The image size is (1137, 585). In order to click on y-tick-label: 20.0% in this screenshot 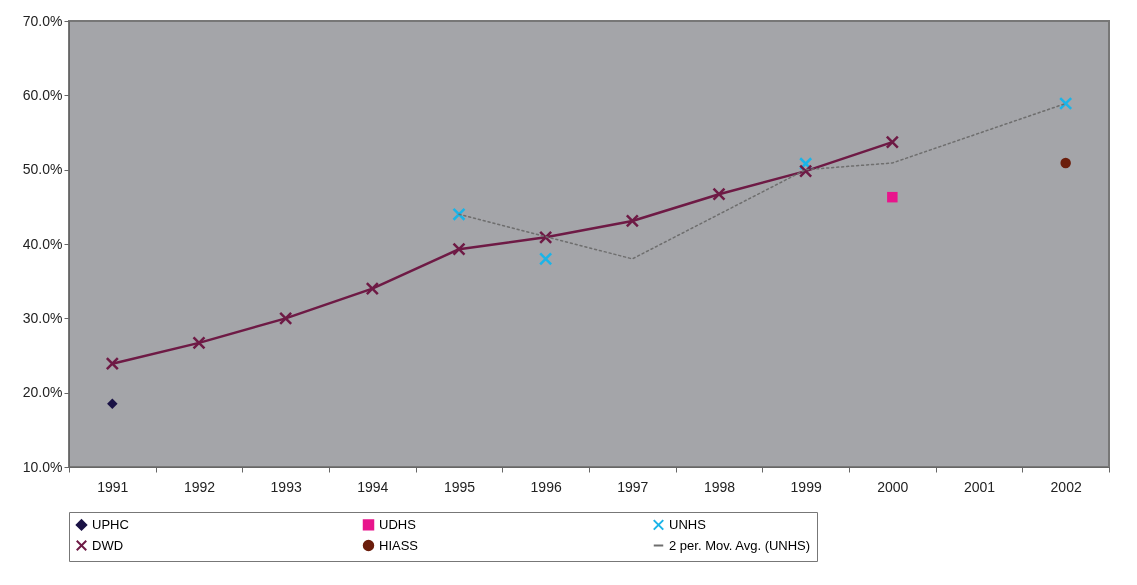, I will do `click(42, 392)`.